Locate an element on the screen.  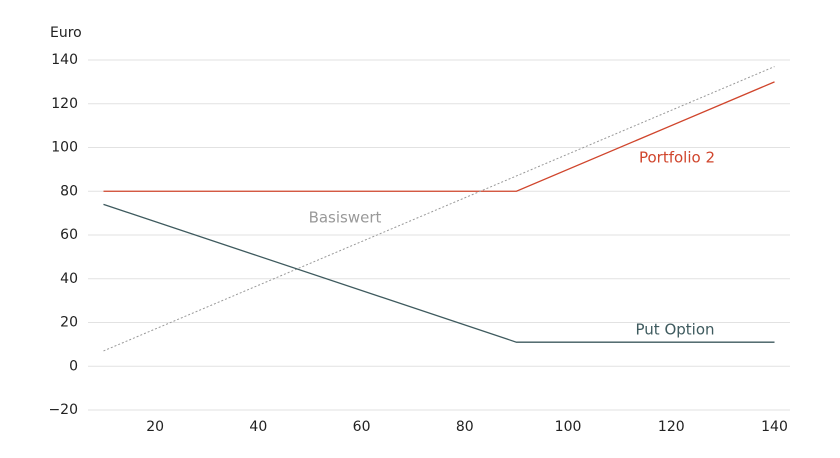
x-tick-label: 120 is located at coordinates (671, 427).